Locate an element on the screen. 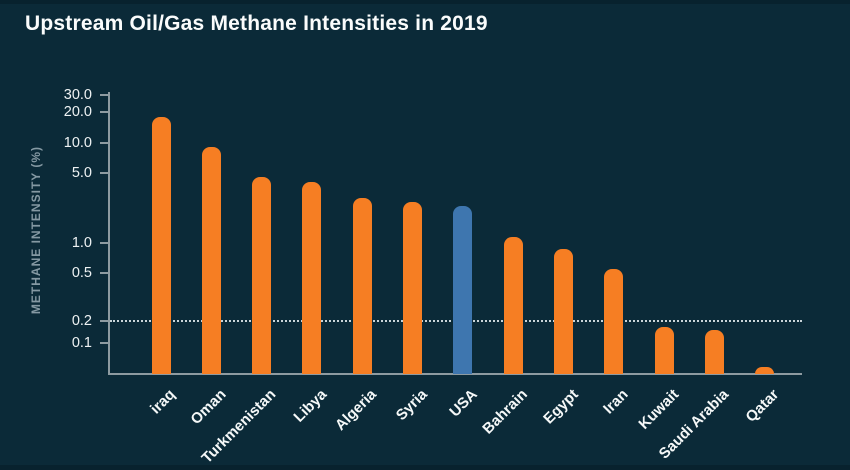 This screenshot has width=850, height=470. y-tick-label: 10.0 is located at coordinates (77, 142).